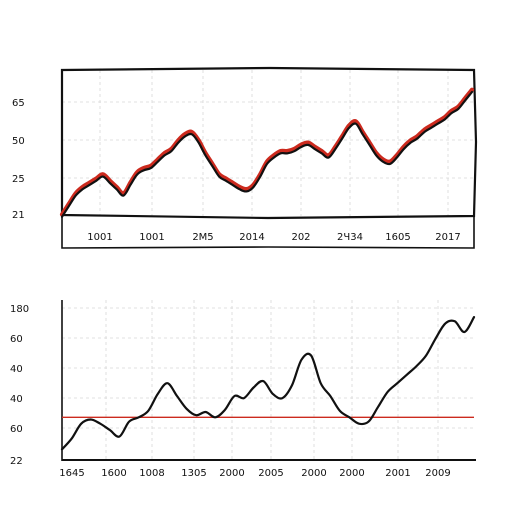  I want to click on y-tick-label: 180, so click(19, 309).